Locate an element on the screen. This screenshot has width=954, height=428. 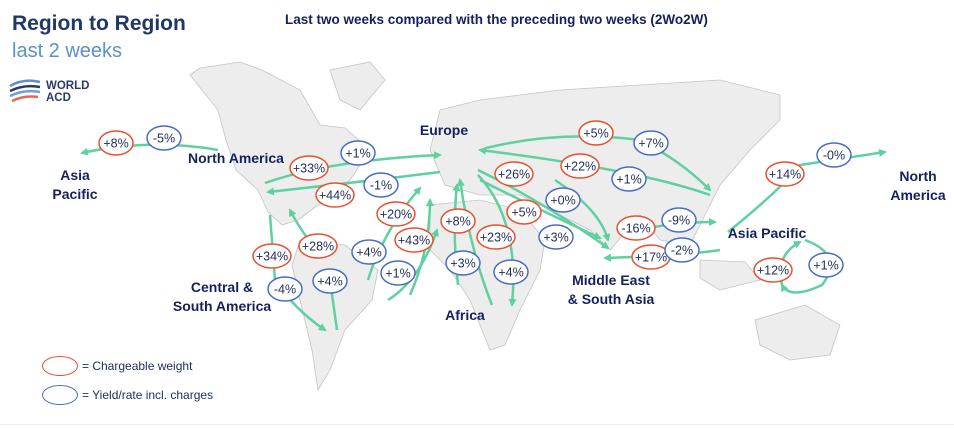
value-label: -4% is located at coordinates (285, 290).